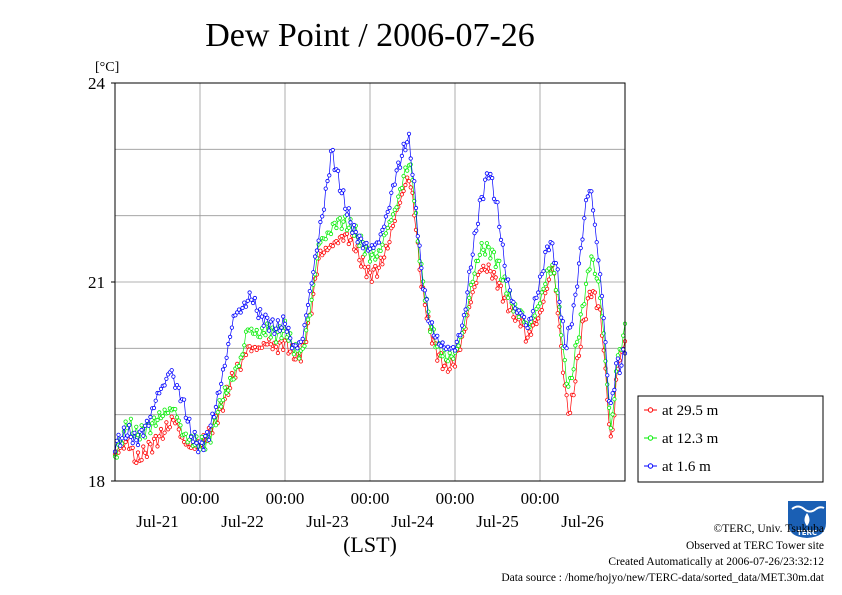  I want to click on x-tick-date-label: Jul-24, so click(412, 521).